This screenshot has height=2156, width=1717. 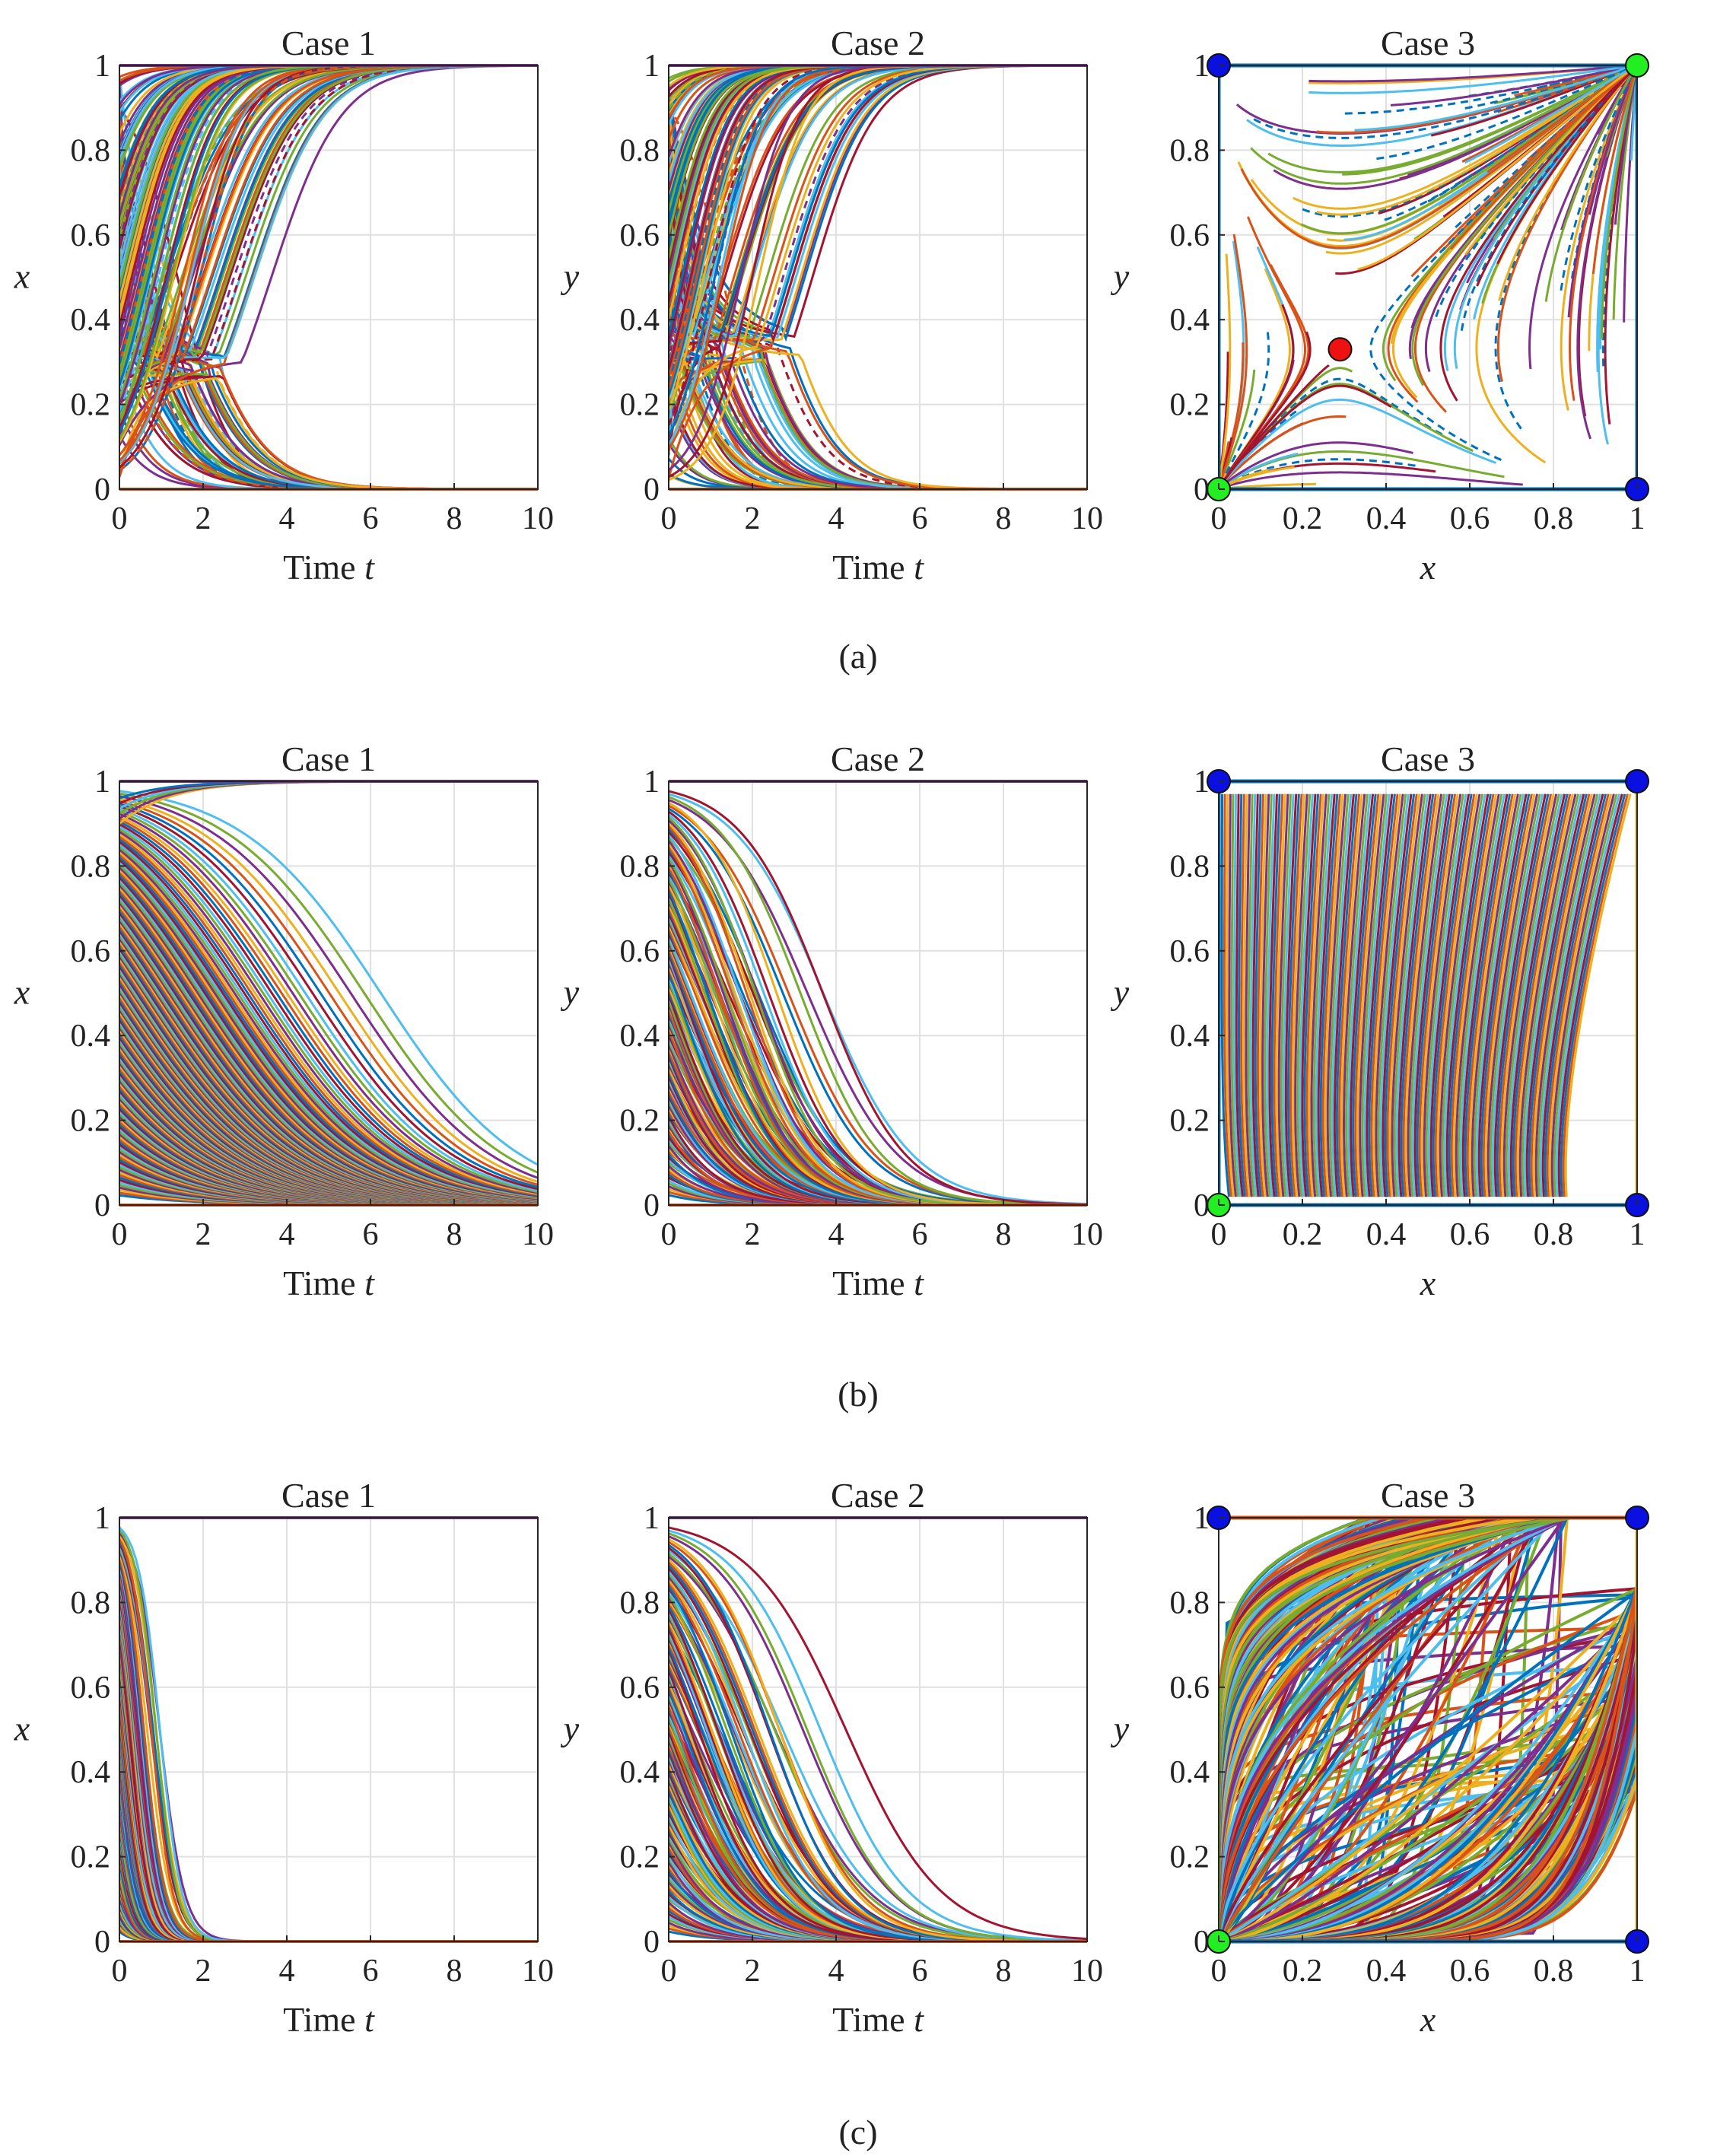 I want to click on x-axis-label: Time t, so click(x=878, y=568).